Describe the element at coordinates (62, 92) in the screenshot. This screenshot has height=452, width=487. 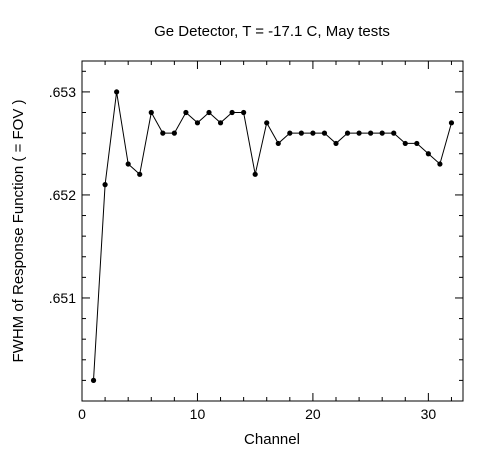
I see `y-tick-label: .653` at that location.